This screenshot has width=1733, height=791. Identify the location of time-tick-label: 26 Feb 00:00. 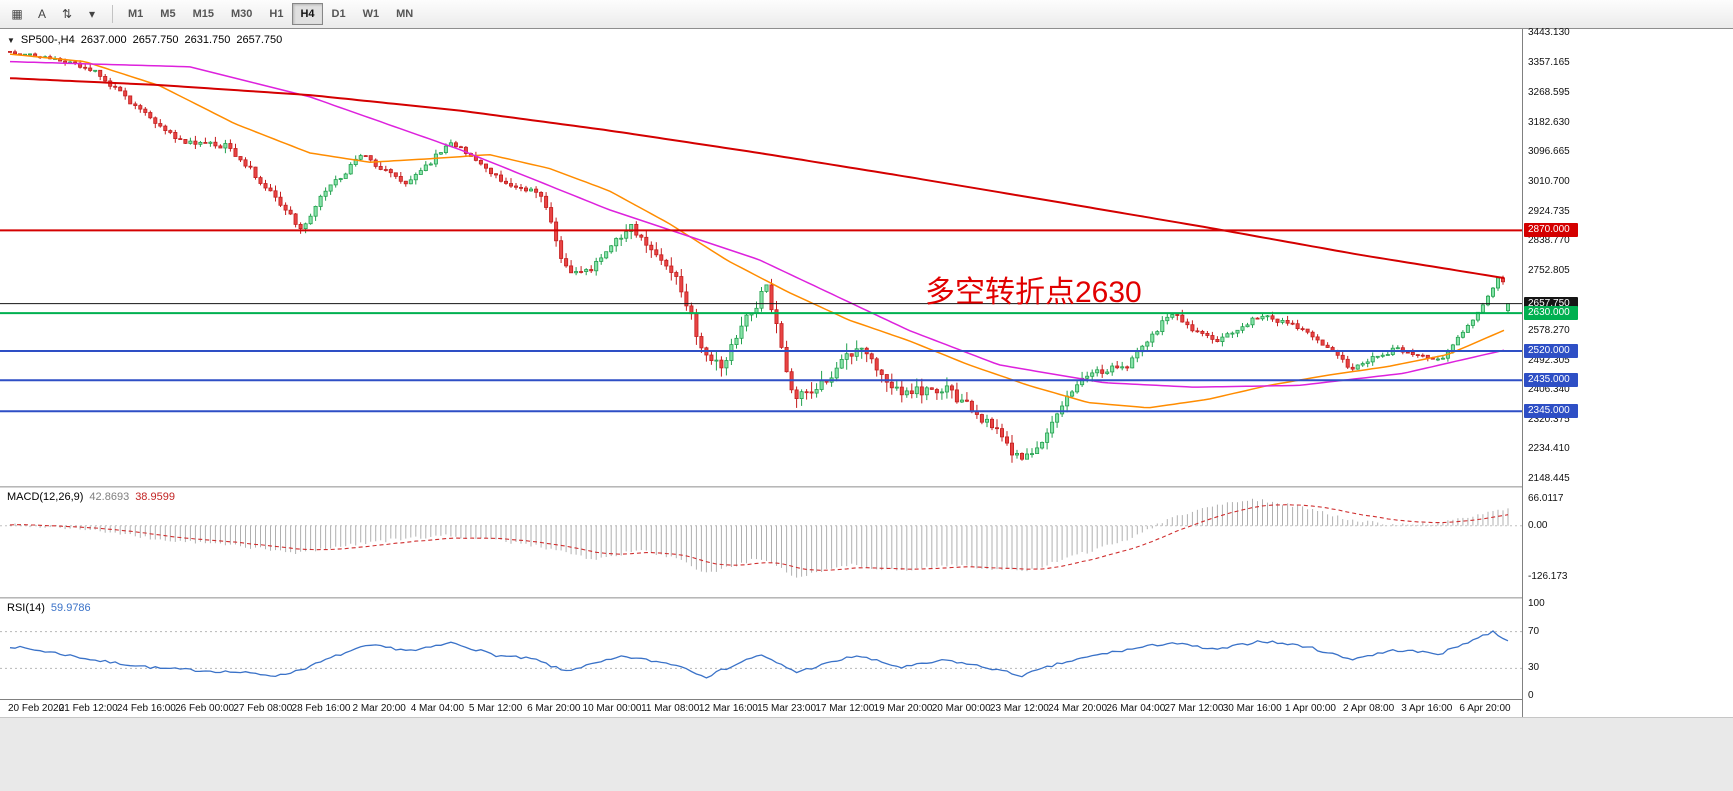
(205, 708).